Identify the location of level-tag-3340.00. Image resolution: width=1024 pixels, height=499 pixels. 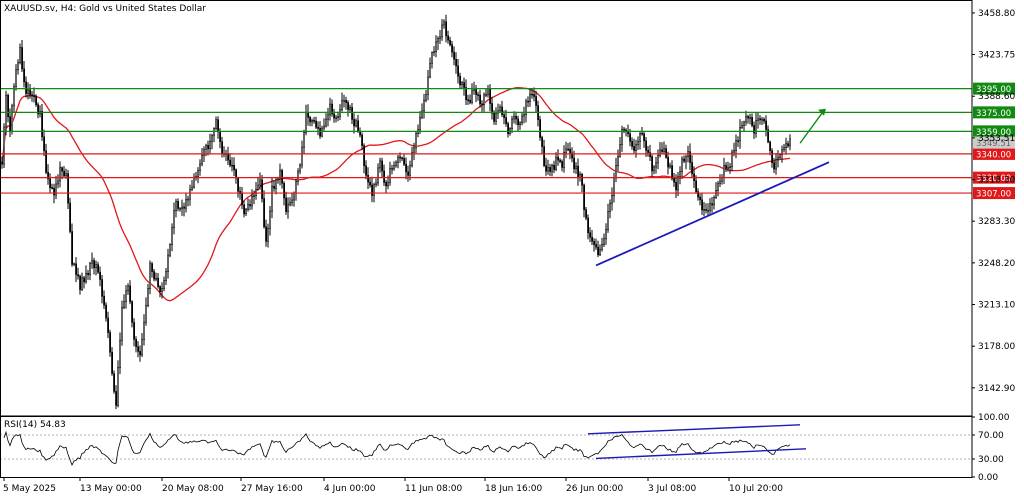
(994, 153).